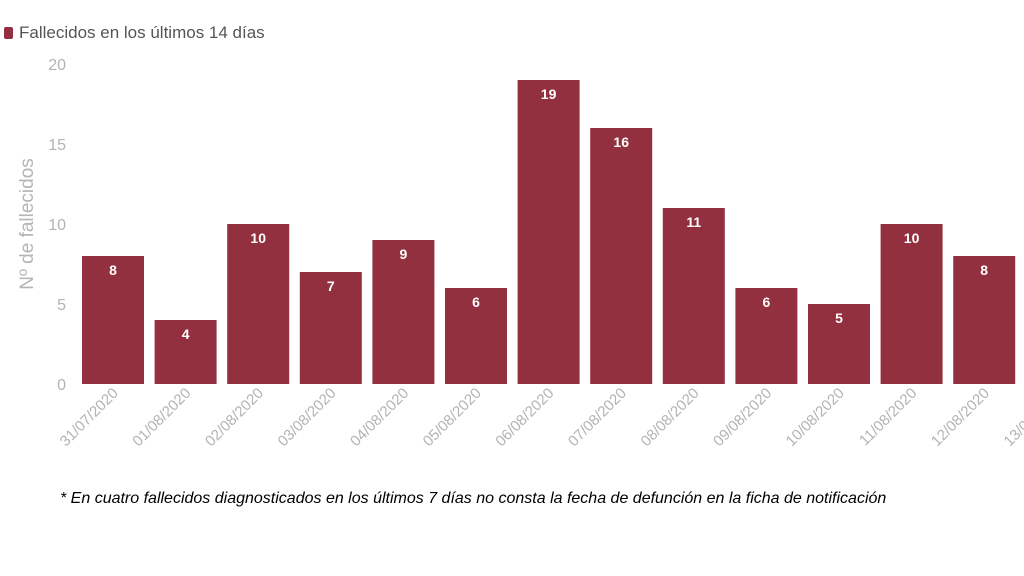  What do you see at coordinates (307, 417) in the screenshot?
I see `x-tick-label: 03/08/2020` at bounding box center [307, 417].